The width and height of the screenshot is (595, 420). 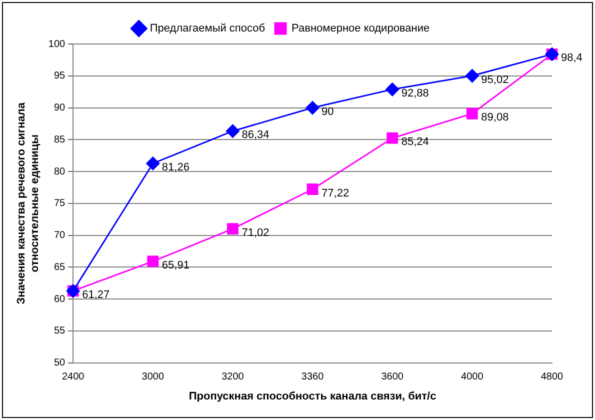 What do you see at coordinates (312, 396) in the screenshot?
I see `x-axis-title: Пропускная способность канала связи, бит/с` at bounding box center [312, 396].